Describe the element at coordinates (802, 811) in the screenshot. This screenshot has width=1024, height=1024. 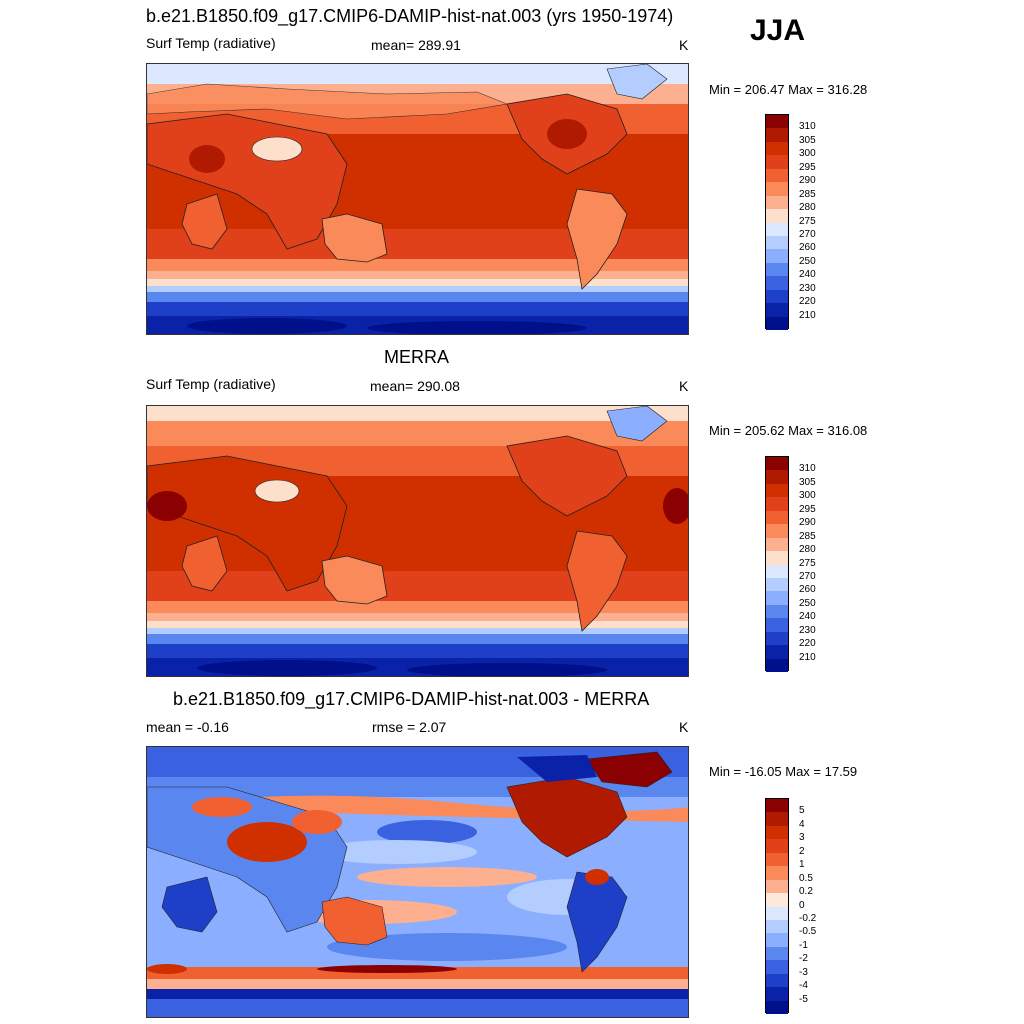
I see `colorbar-label: 5` at that location.